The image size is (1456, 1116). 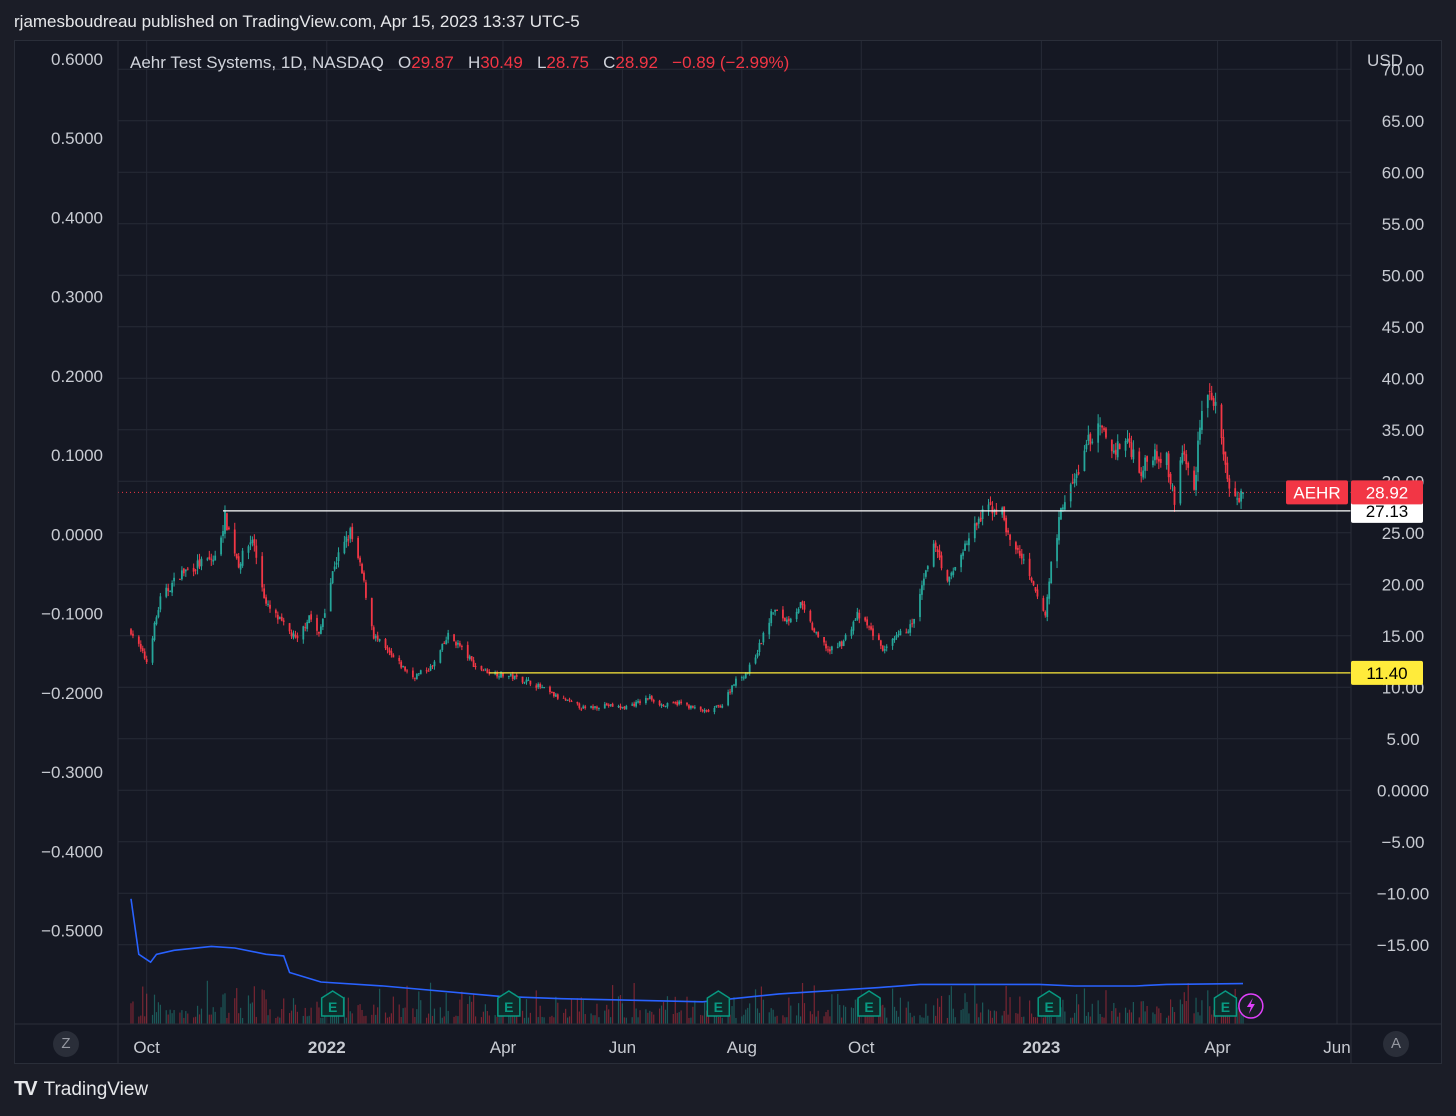 I want to click on earnings-icon-label: E, so click(x=868, y=1007).